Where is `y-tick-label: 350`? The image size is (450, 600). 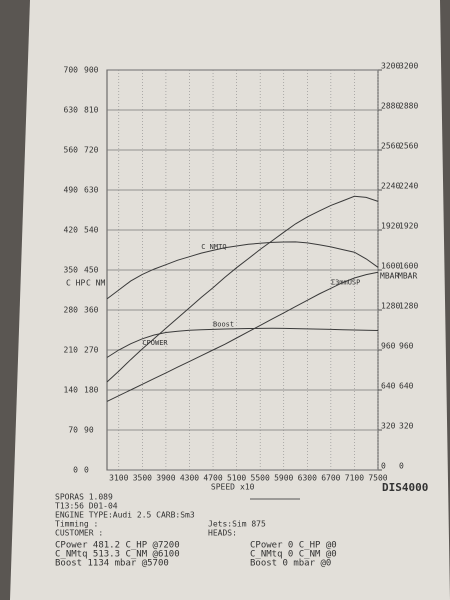 y-tick-label: 350 is located at coordinates (71, 270).